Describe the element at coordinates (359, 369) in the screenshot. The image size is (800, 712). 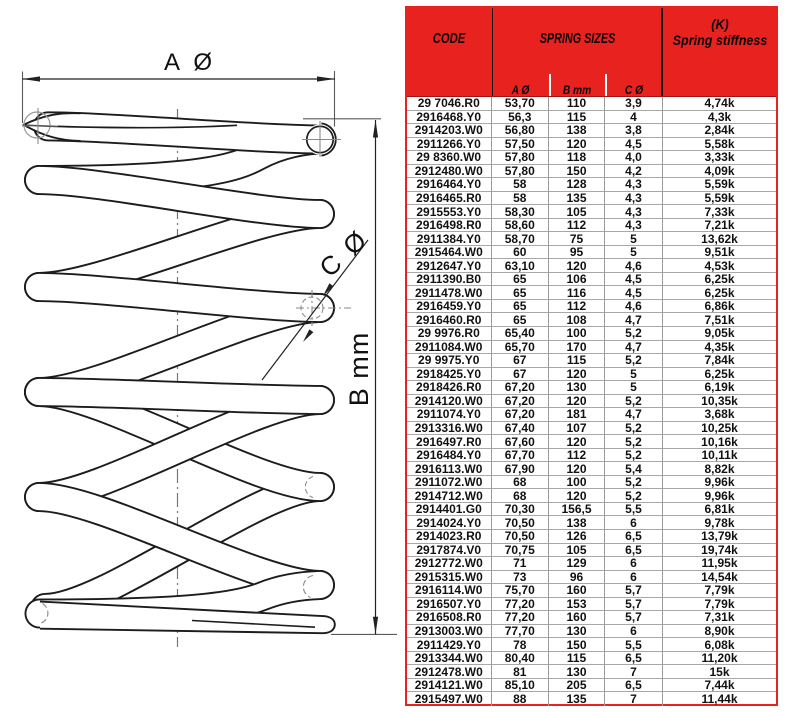
I see `svg-text: B mm` at that location.